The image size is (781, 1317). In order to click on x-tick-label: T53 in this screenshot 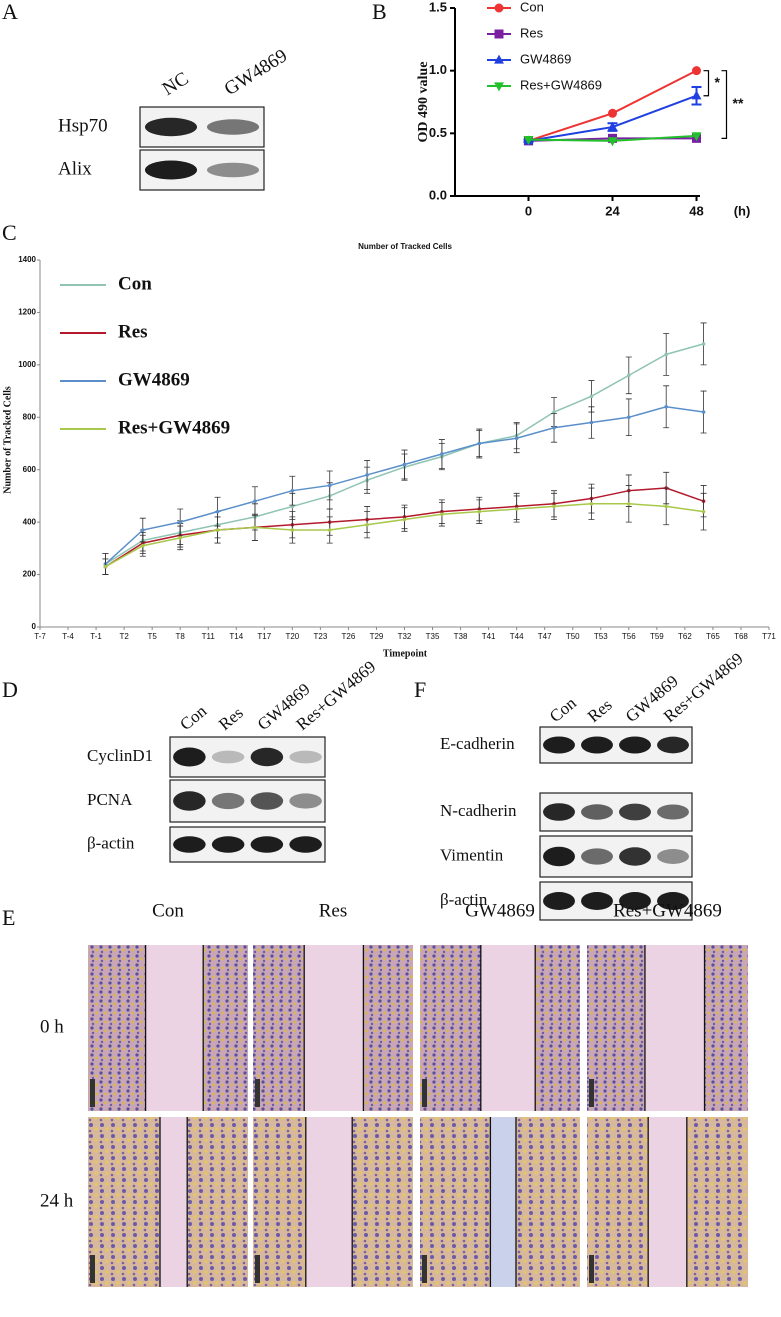, I will do `click(601, 636)`.